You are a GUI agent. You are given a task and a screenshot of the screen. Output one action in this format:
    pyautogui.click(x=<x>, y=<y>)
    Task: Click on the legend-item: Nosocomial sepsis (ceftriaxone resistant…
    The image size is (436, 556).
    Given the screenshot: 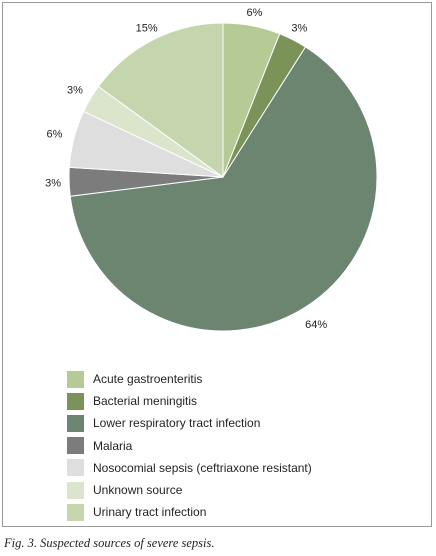 What is the action you would take?
    pyautogui.click(x=189, y=468)
    